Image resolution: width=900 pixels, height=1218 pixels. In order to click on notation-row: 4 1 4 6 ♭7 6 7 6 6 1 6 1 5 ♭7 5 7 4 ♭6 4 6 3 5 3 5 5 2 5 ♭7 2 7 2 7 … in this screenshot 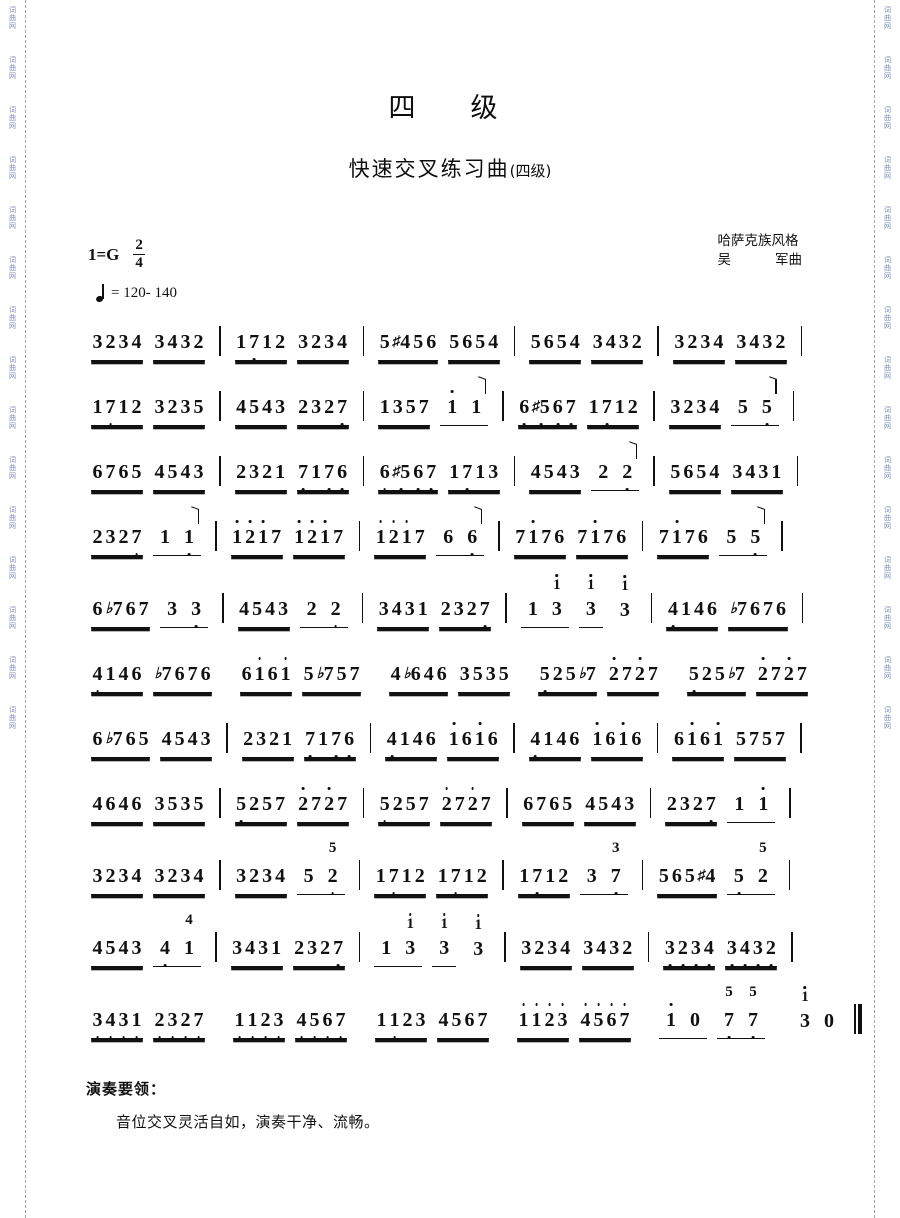, I will do `click(454, 660)`.